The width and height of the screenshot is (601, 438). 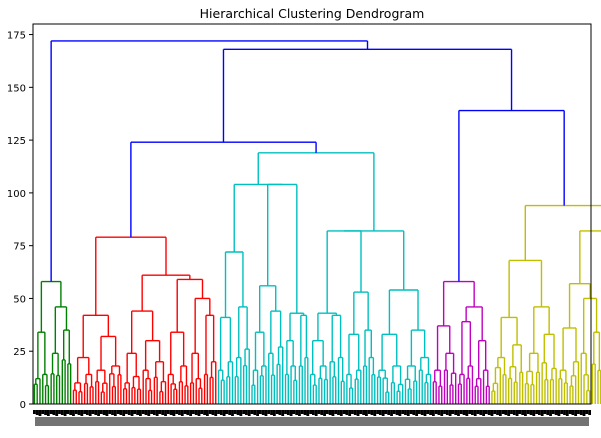 What do you see at coordinates (16, 88) in the screenshot?
I see `y-tick-label: 150` at bounding box center [16, 88].